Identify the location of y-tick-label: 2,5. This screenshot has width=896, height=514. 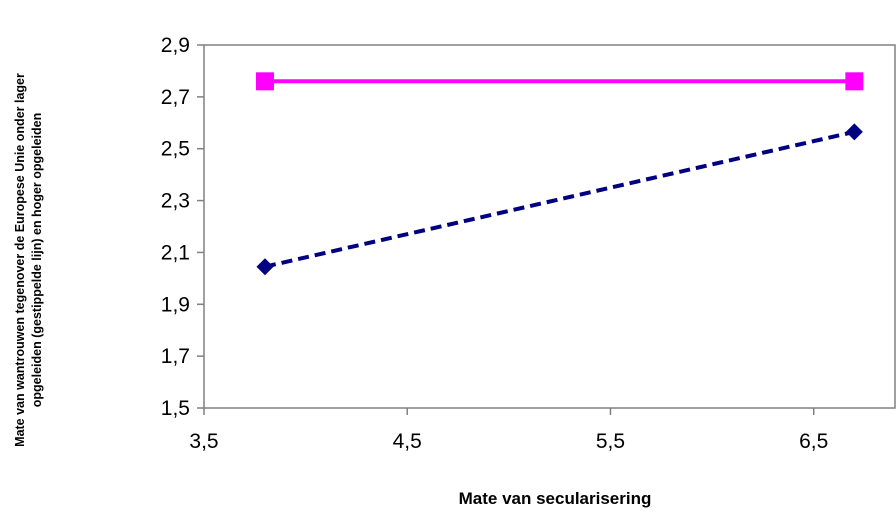
(175, 149).